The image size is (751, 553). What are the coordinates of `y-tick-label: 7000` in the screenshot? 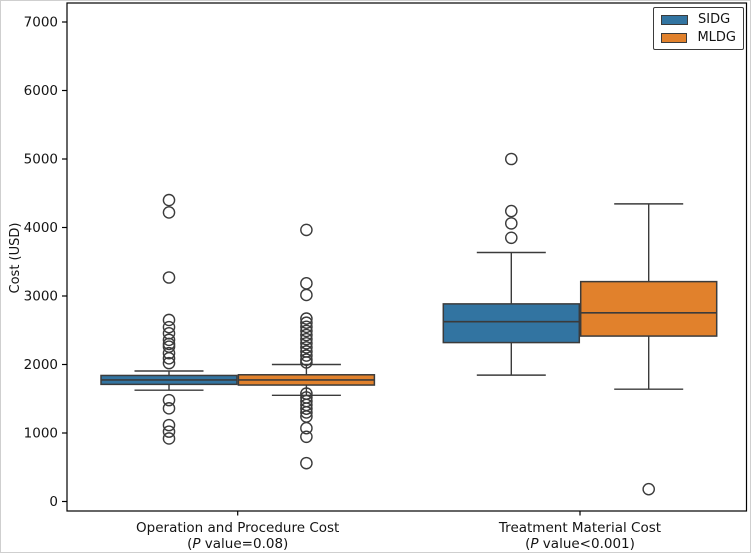 It's located at (41, 23).